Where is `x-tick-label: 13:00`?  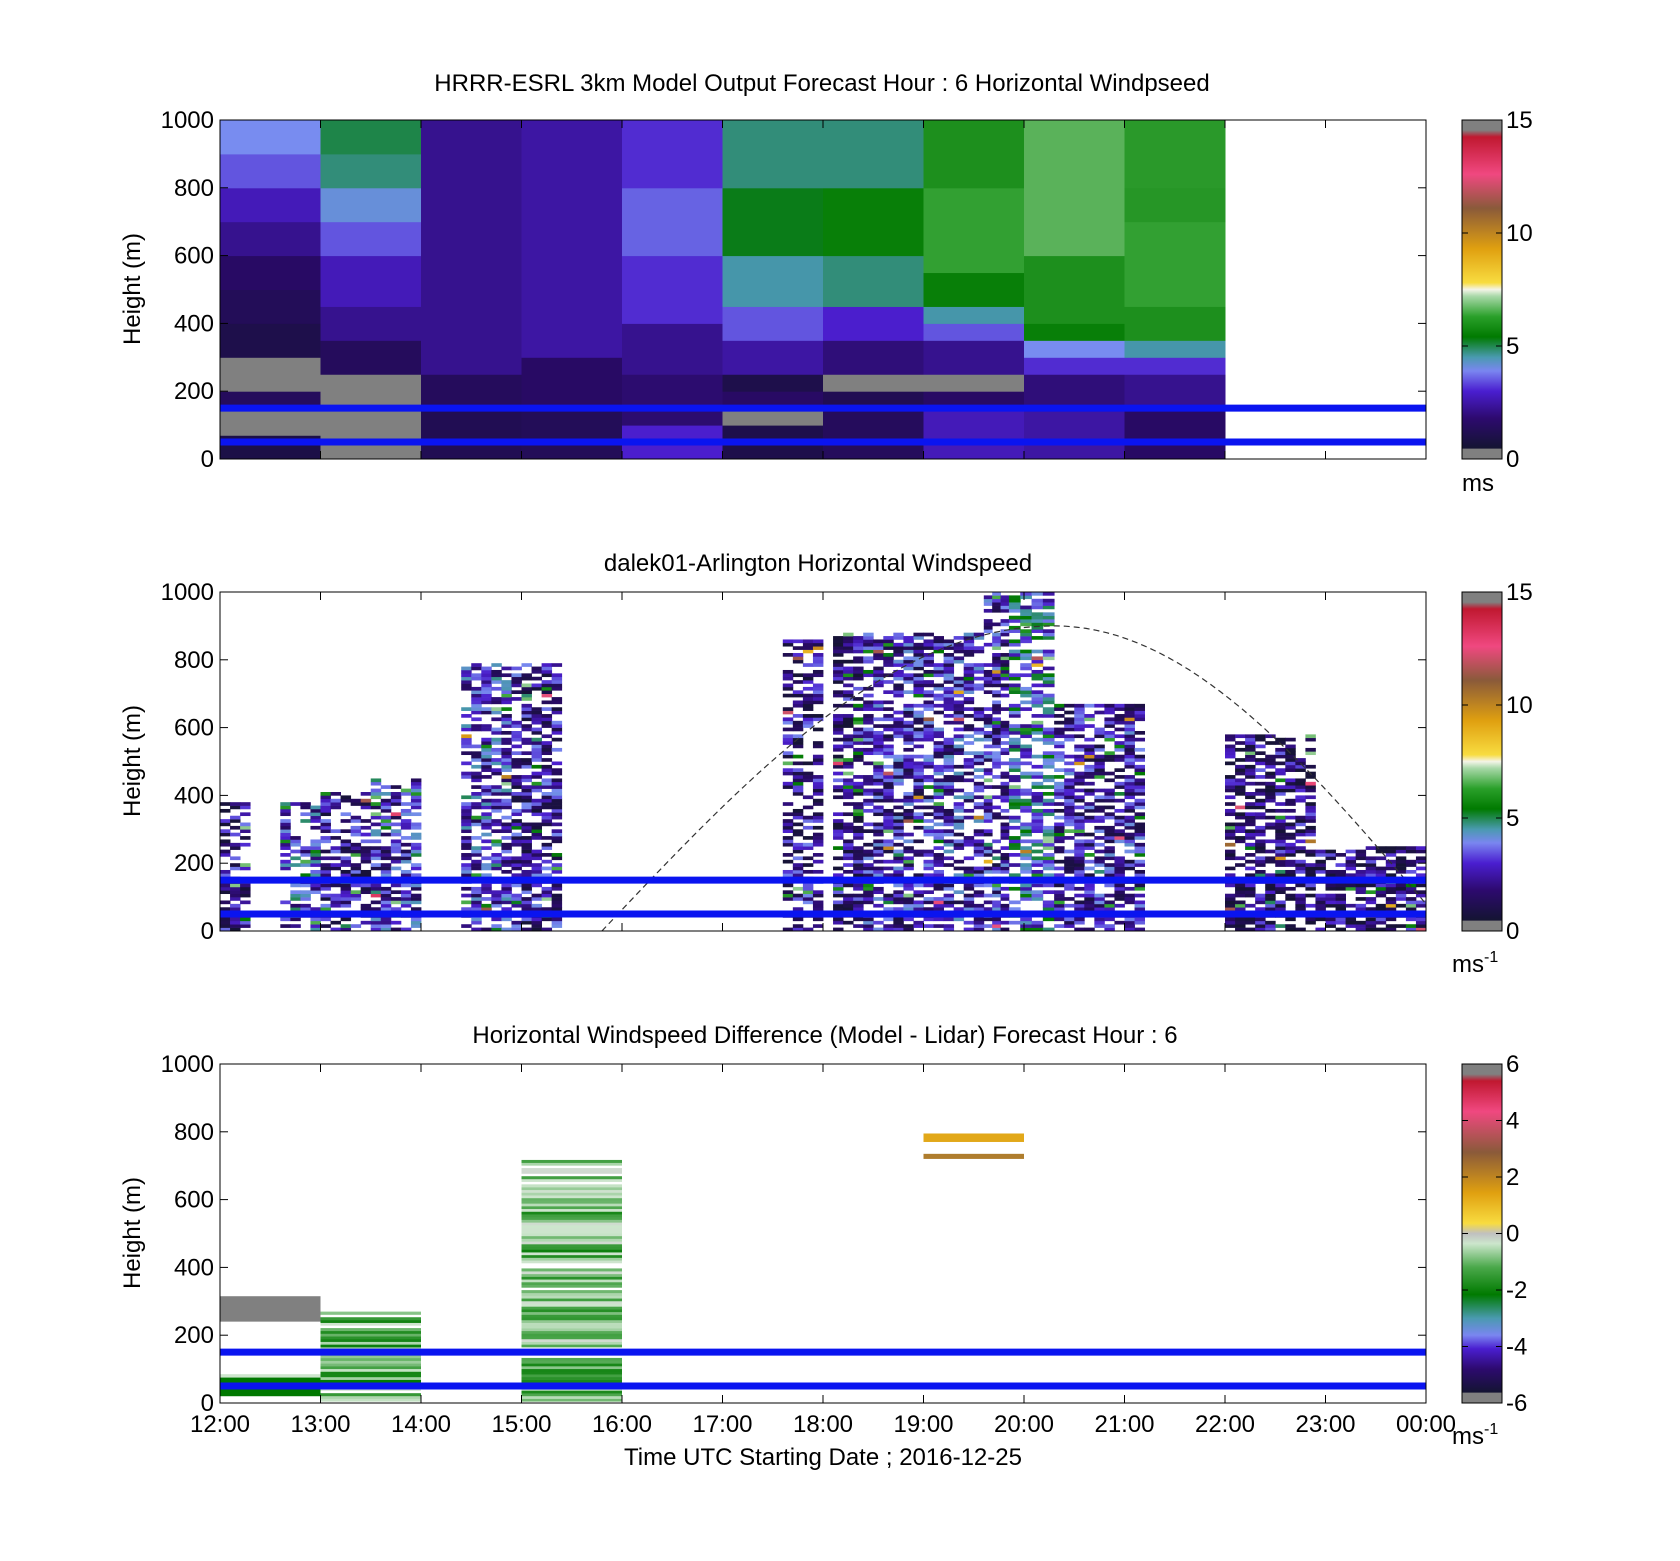 x-tick-label: 13:00 is located at coordinates (320, 1424).